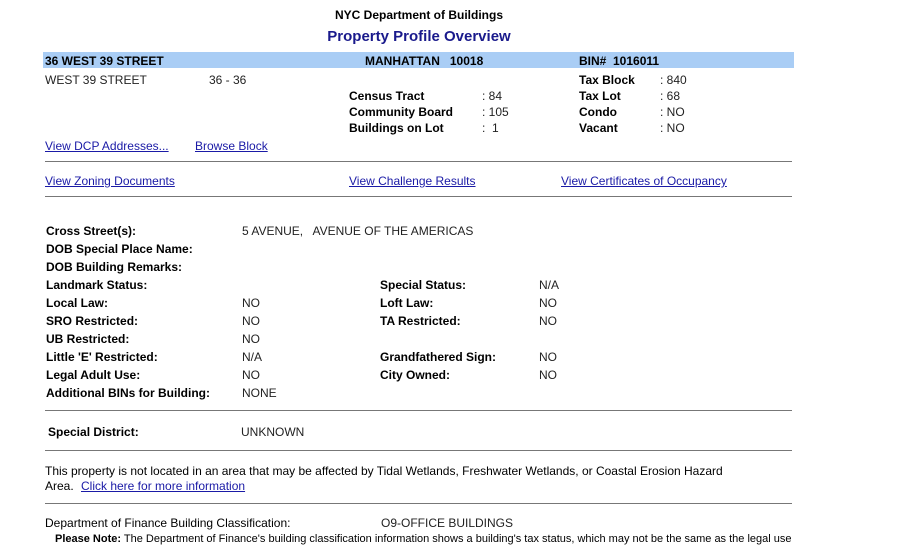 This screenshot has width=919, height=545. I want to click on tax-lot-label: Tax Lot, so click(600, 96).